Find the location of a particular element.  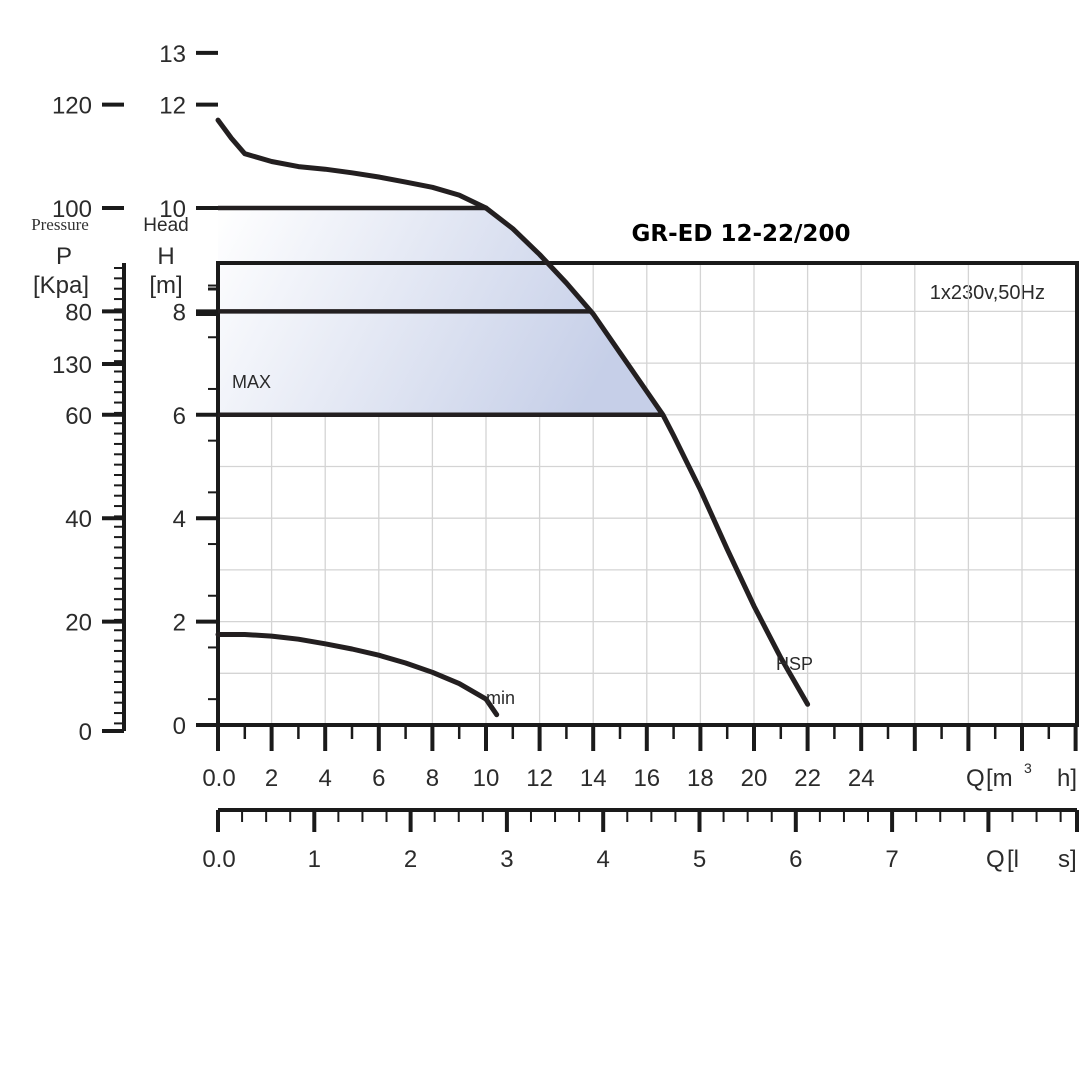

x-axis-ls-unit-end: s] is located at coordinates (1067, 859).